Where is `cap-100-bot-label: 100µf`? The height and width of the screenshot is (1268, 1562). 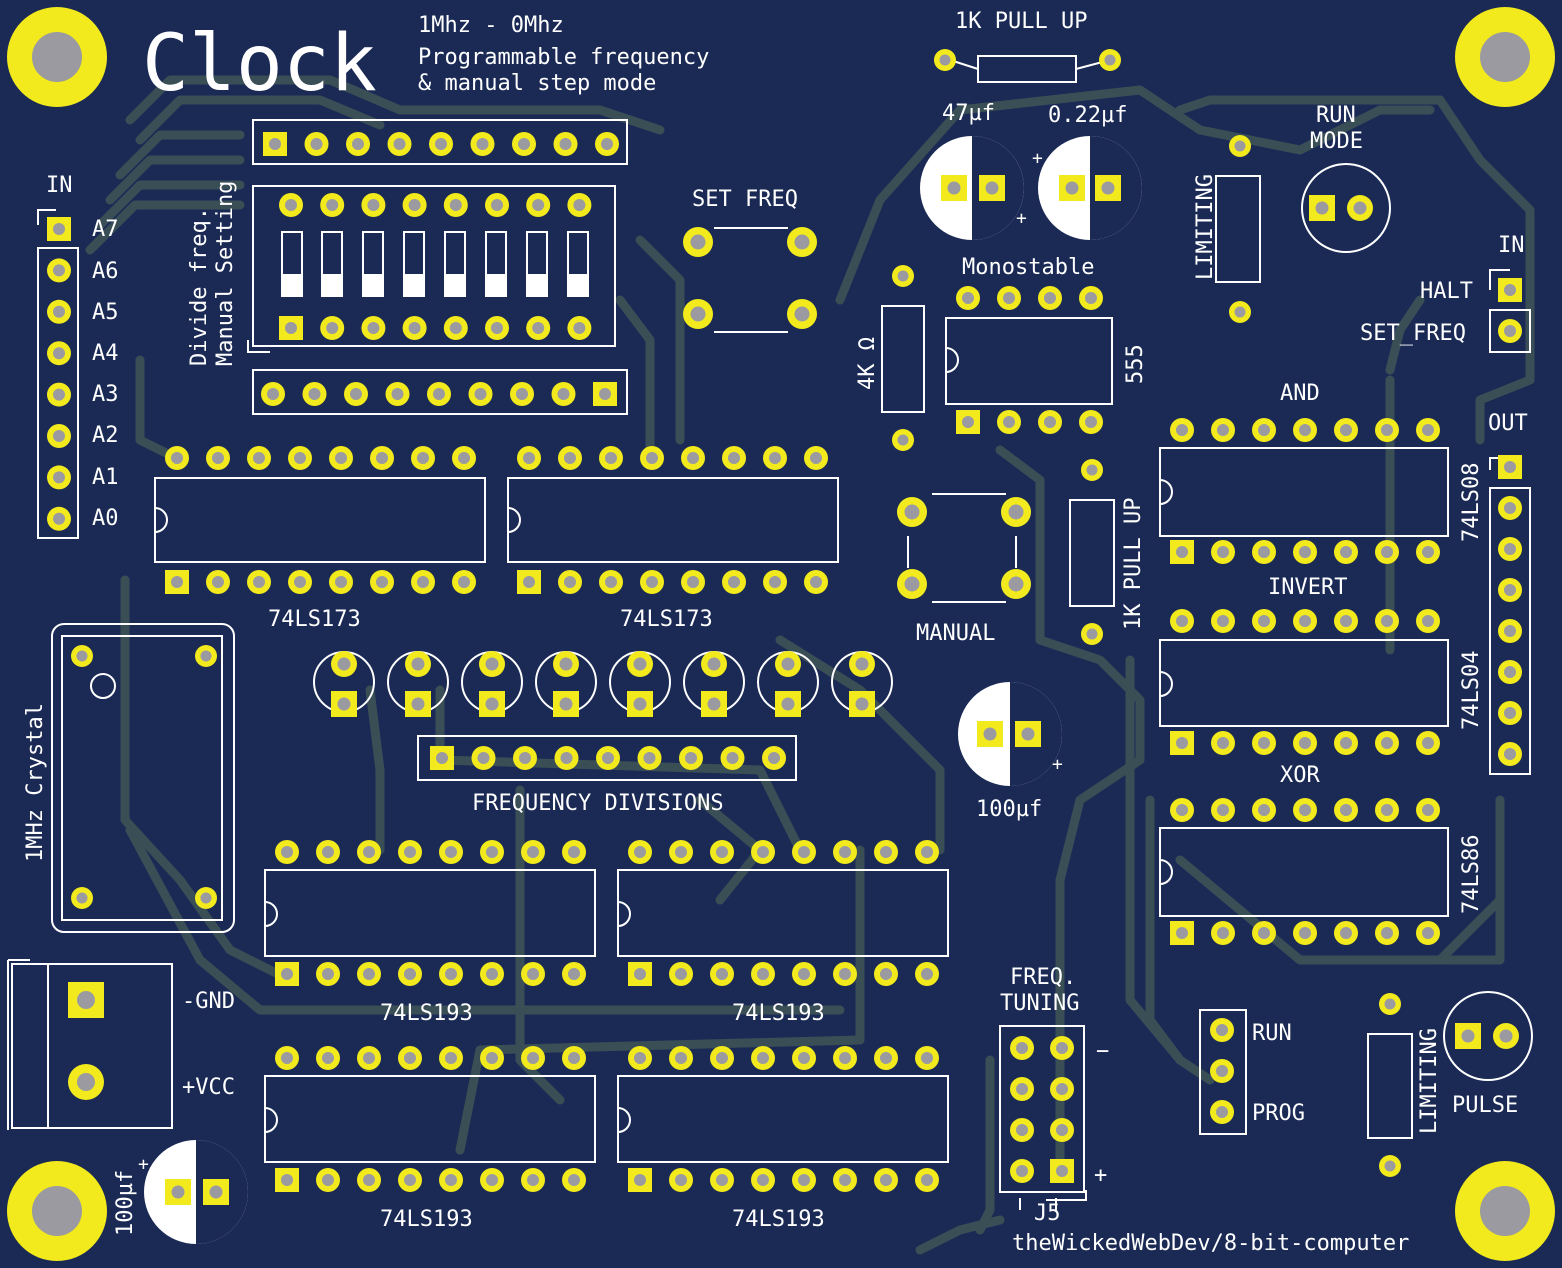
cap-100-bot-label: 100µf is located at coordinates (125, 1203).